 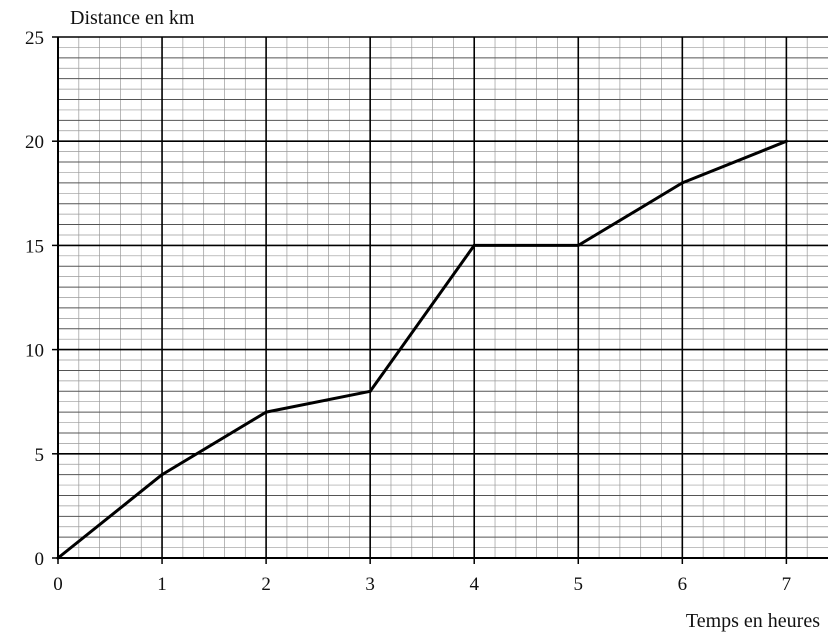 I want to click on y-axis-title: Distance en km, so click(x=132, y=18).